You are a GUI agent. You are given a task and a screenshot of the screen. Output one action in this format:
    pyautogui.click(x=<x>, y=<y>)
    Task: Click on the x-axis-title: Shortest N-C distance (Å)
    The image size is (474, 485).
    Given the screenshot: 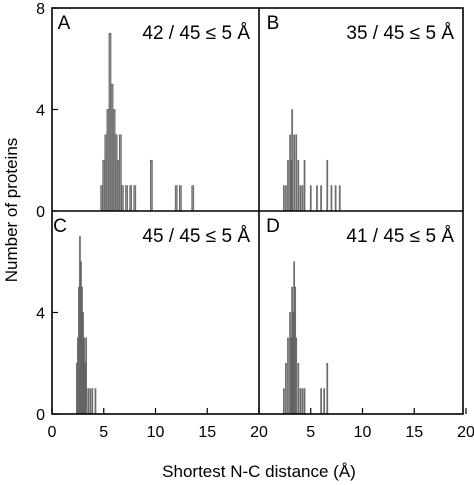 What is the action you would take?
    pyautogui.click(x=259, y=471)
    